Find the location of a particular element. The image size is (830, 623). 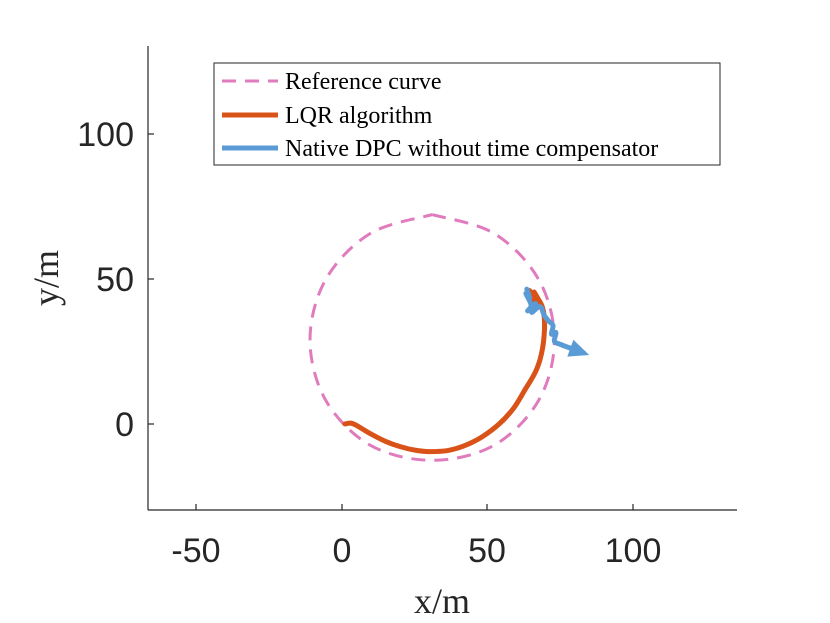

legend-box is located at coordinates (467, 114).